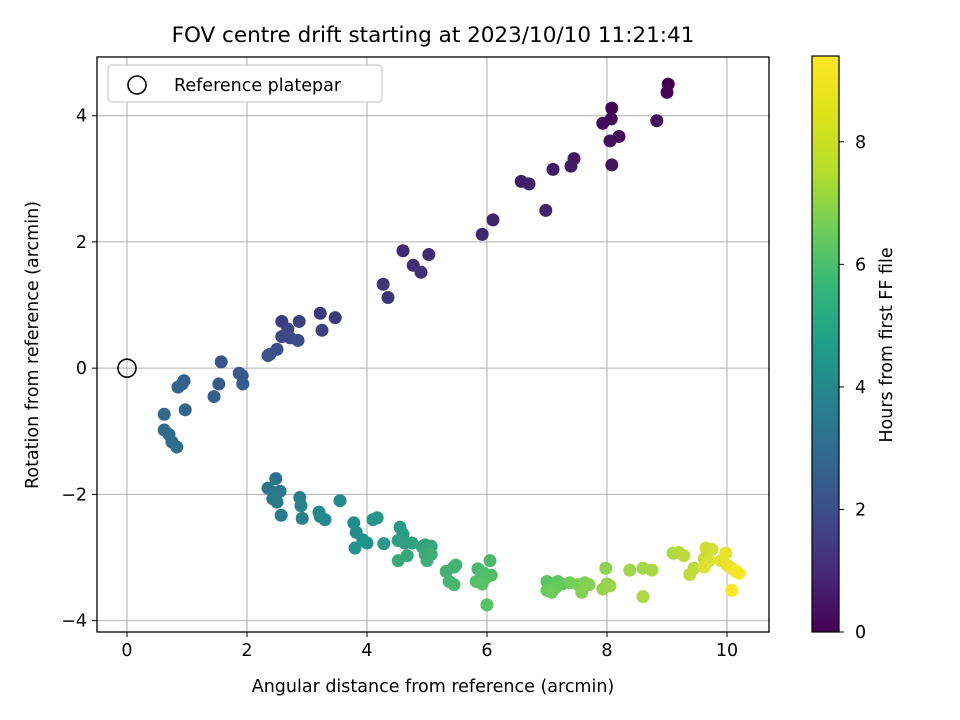 The height and width of the screenshot is (720, 960). Describe the element at coordinates (81, 369) in the screenshot. I see `y-tick-label: 0` at that location.